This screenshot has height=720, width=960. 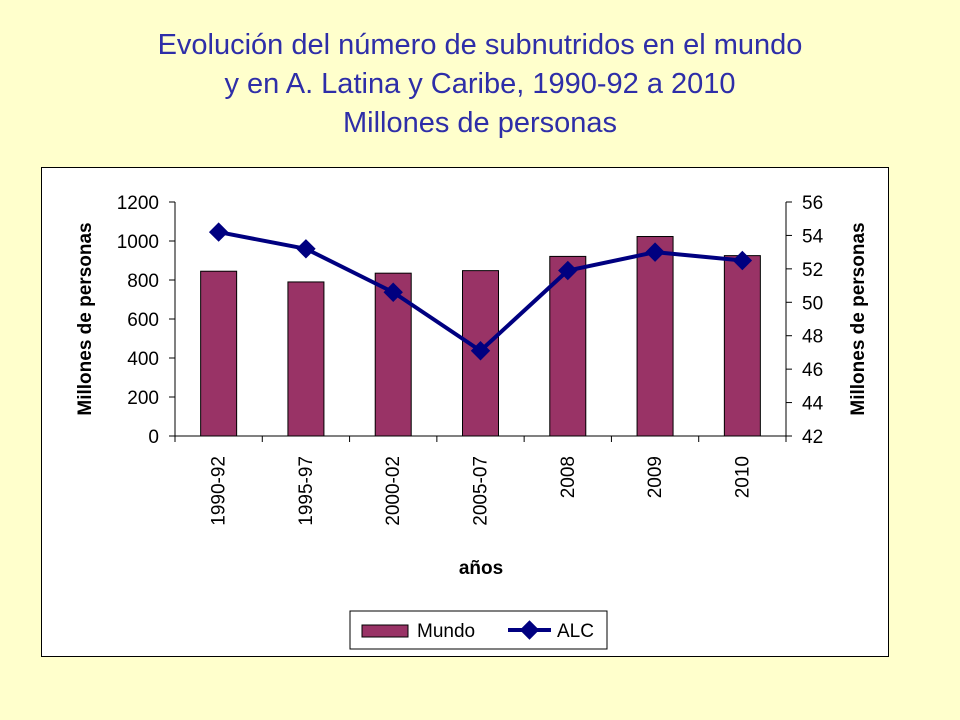 What do you see at coordinates (143, 359) in the screenshot?
I see `y-tick-label-left: 400` at bounding box center [143, 359].